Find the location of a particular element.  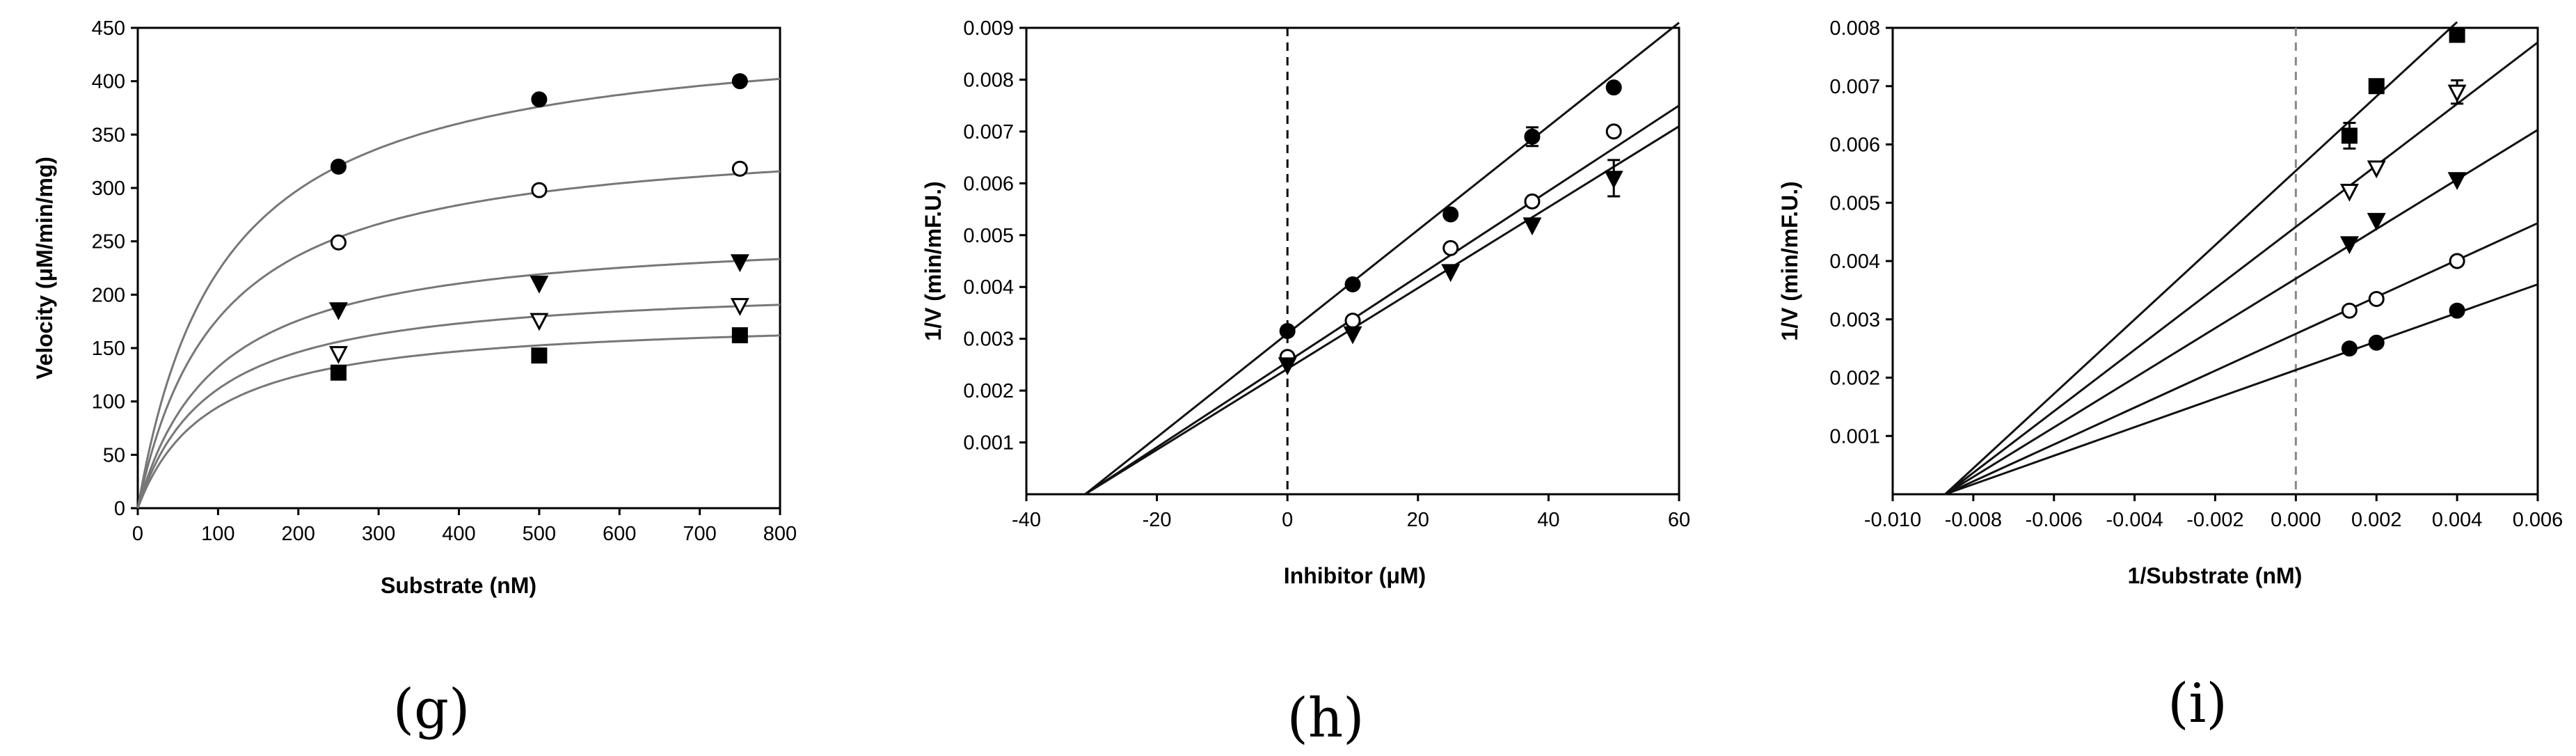

panel-caption-h: (h) is located at coordinates (1325, 718).